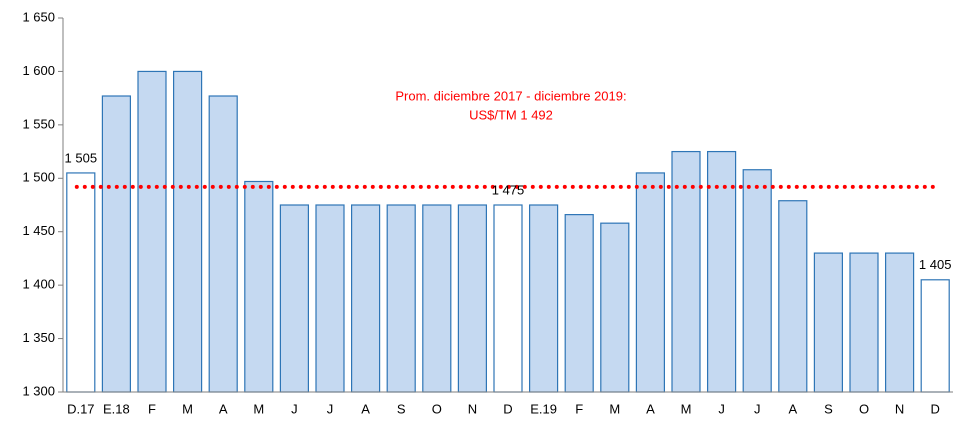 This screenshot has width=953, height=427. What do you see at coordinates (116, 408) in the screenshot?
I see `x-tick-label: E.18` at bounding box center [116, 408].